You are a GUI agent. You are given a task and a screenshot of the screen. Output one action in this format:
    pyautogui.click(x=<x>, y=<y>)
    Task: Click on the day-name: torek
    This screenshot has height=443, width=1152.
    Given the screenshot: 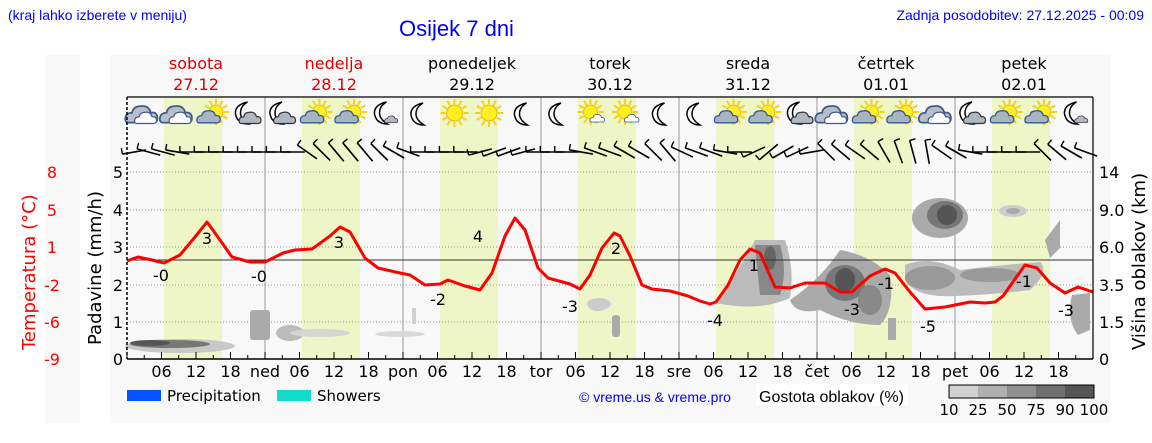 What is the action you would take?
    pyautogui.click(x=610, y=63)
    